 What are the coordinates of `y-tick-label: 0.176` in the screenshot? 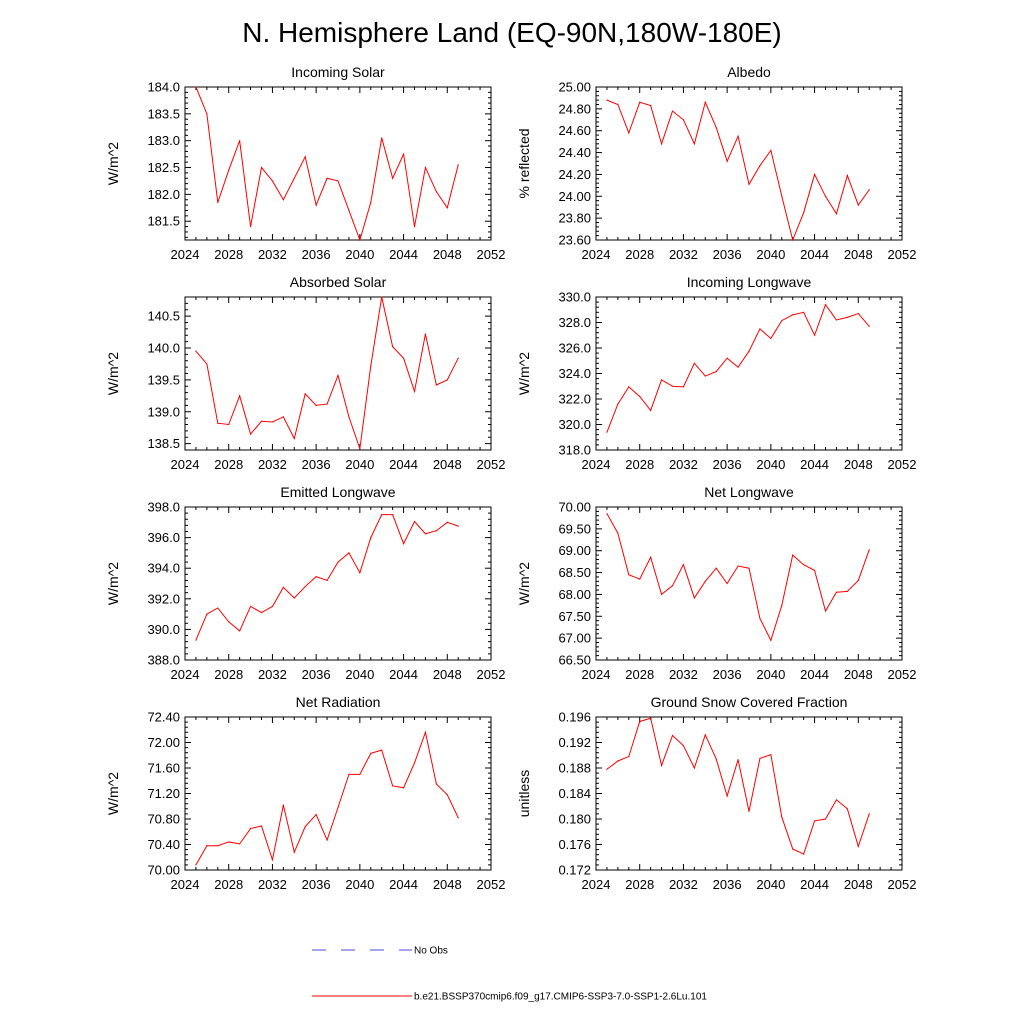 It's located at (574, 844).